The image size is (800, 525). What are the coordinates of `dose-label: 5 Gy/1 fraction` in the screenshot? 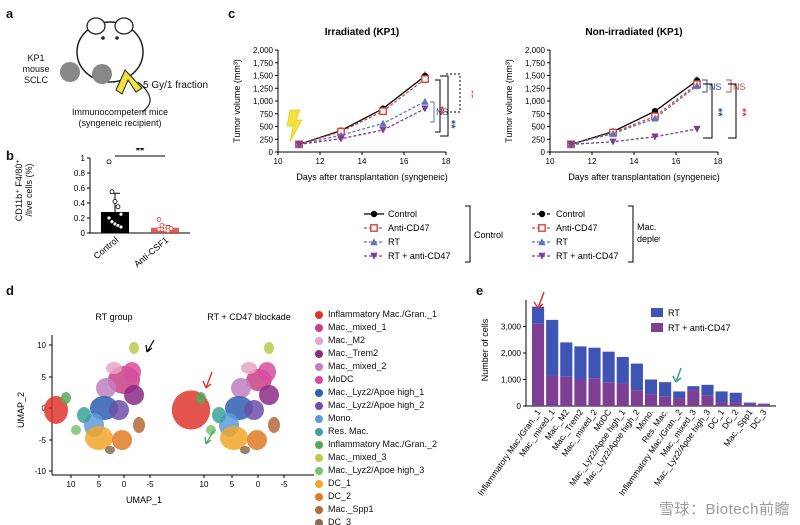 It's located at (176, 85).